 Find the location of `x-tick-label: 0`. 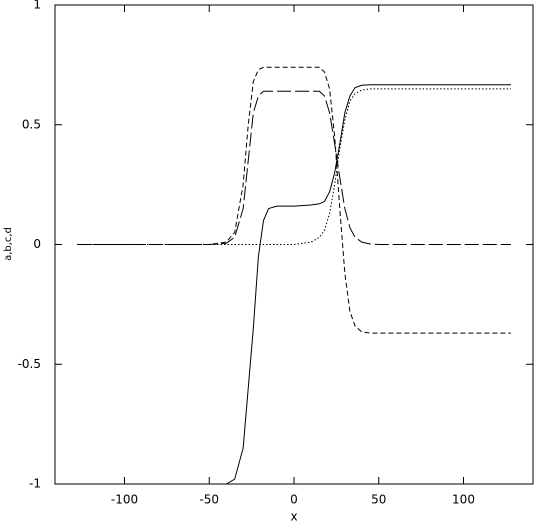

x-tick-label: 0 is located at coordinates (294, 500).